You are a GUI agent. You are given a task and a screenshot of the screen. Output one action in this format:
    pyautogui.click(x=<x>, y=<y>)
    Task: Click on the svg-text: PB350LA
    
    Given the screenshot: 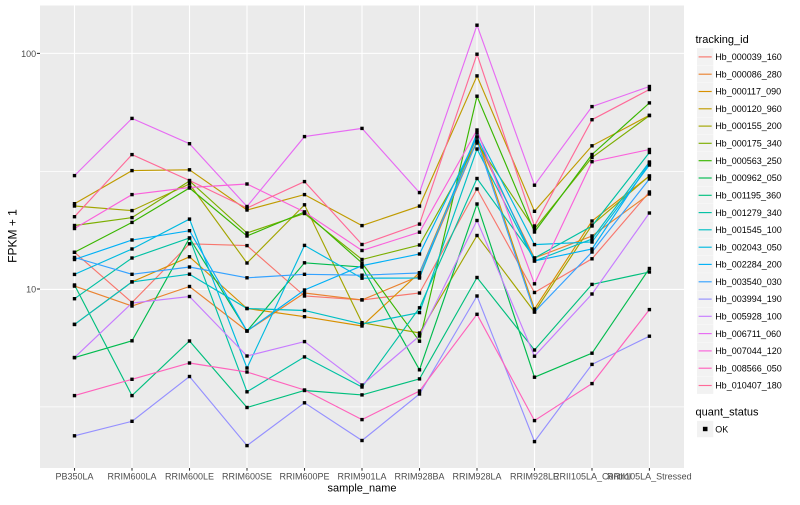 What is the action you would take?
    pyautogui.click(x=74, y=477)
    